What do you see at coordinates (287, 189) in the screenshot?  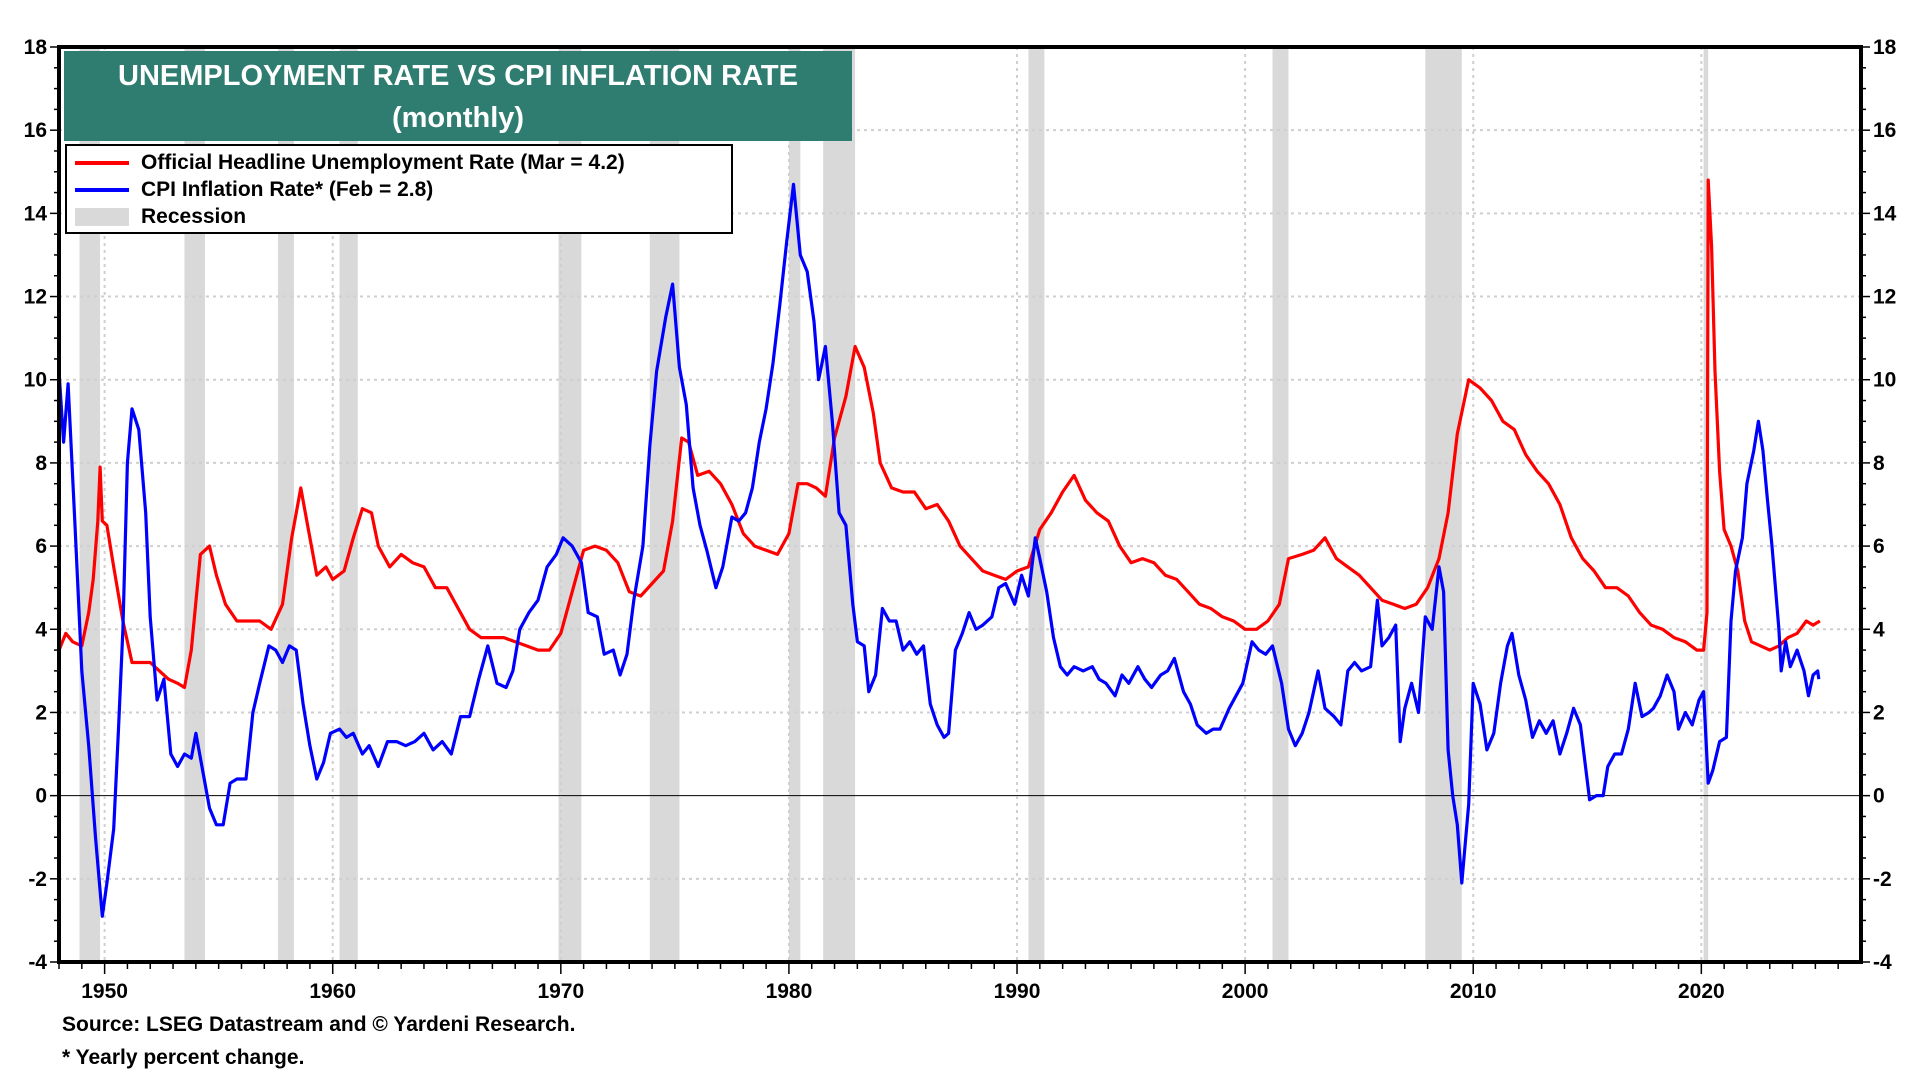 I see `legend-label: CPI Inflation Rate* (Feb = 2.8)` at bounding box center [287, 189].